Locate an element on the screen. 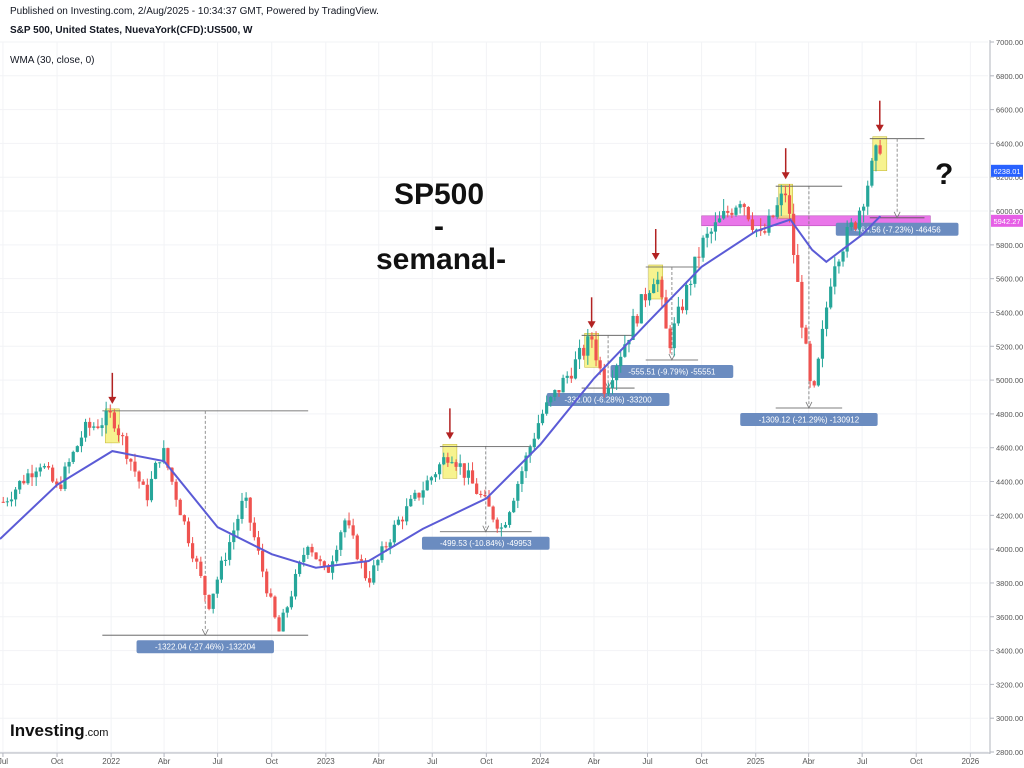 This screenshot has height=768, width=1024. price-tick-label: 4400.00 is located at coordinates (1009, 482).